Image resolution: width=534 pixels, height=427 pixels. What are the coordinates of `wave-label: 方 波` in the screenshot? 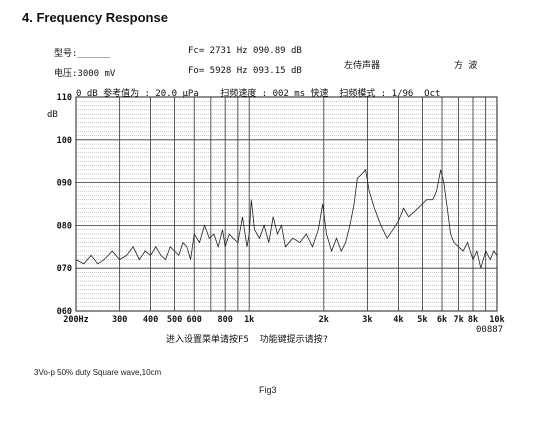 It's located at (466, 66).